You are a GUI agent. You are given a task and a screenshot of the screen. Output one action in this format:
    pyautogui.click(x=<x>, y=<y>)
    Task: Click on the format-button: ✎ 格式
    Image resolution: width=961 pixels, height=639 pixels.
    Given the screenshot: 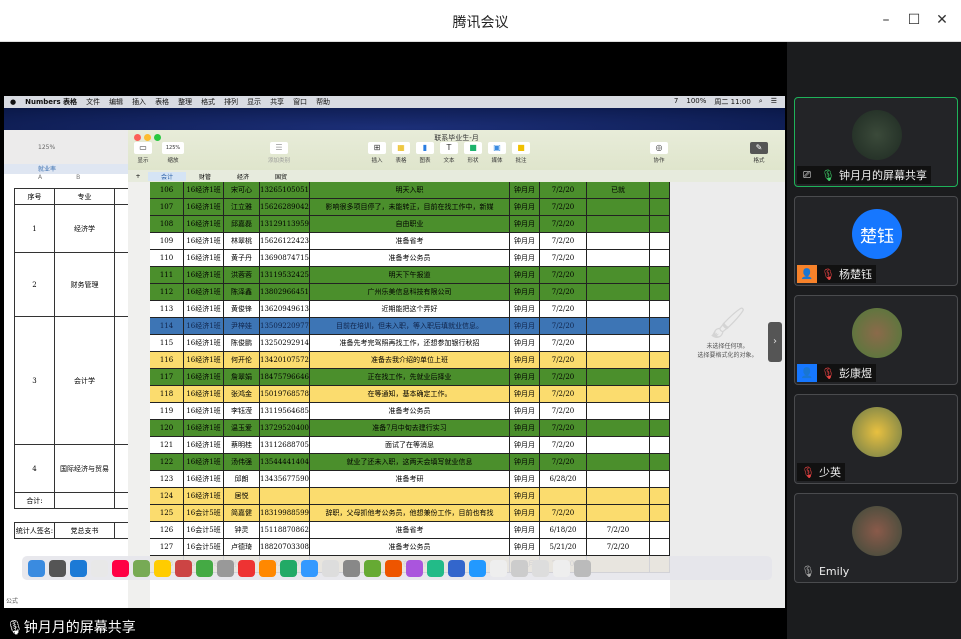 What is the action you would take?
    pyautogui.click(x=759, y=153)
    